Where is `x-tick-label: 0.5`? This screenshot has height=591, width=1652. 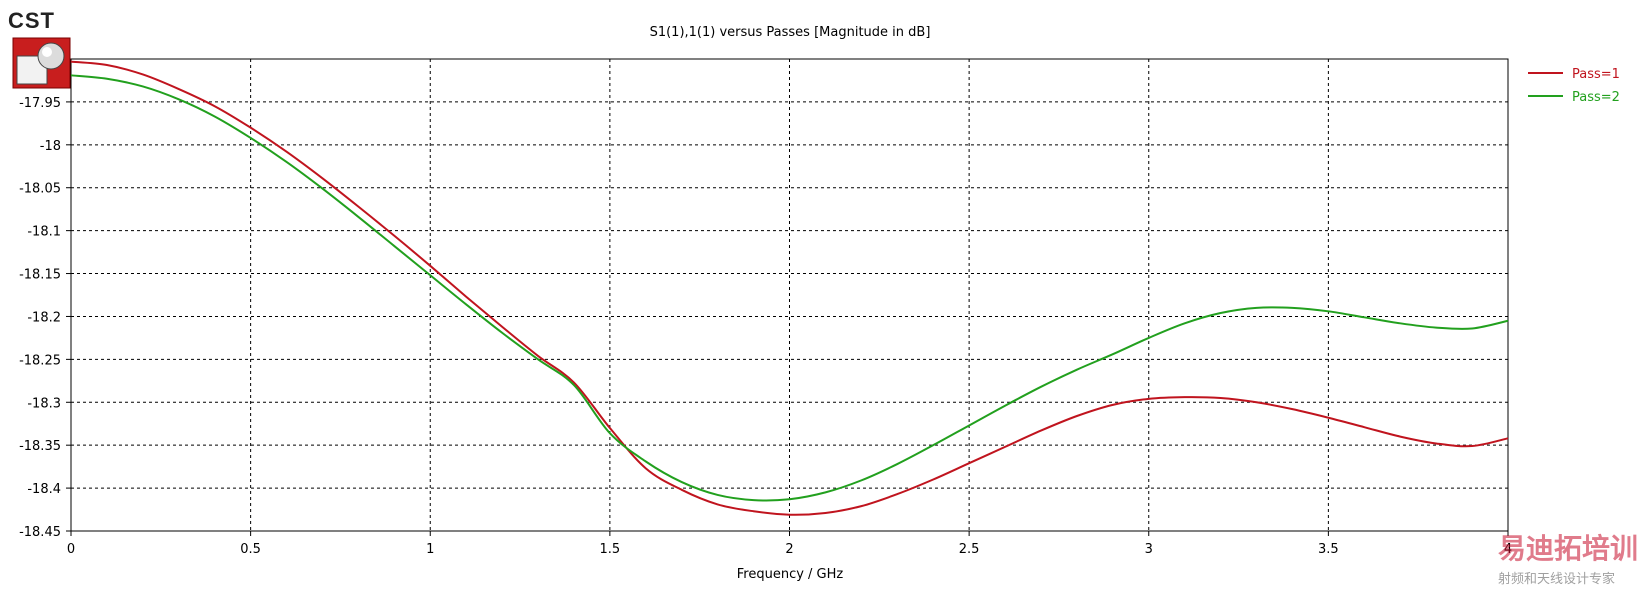 x-tick-label: 0.5 is located at coordinates (250, 549).